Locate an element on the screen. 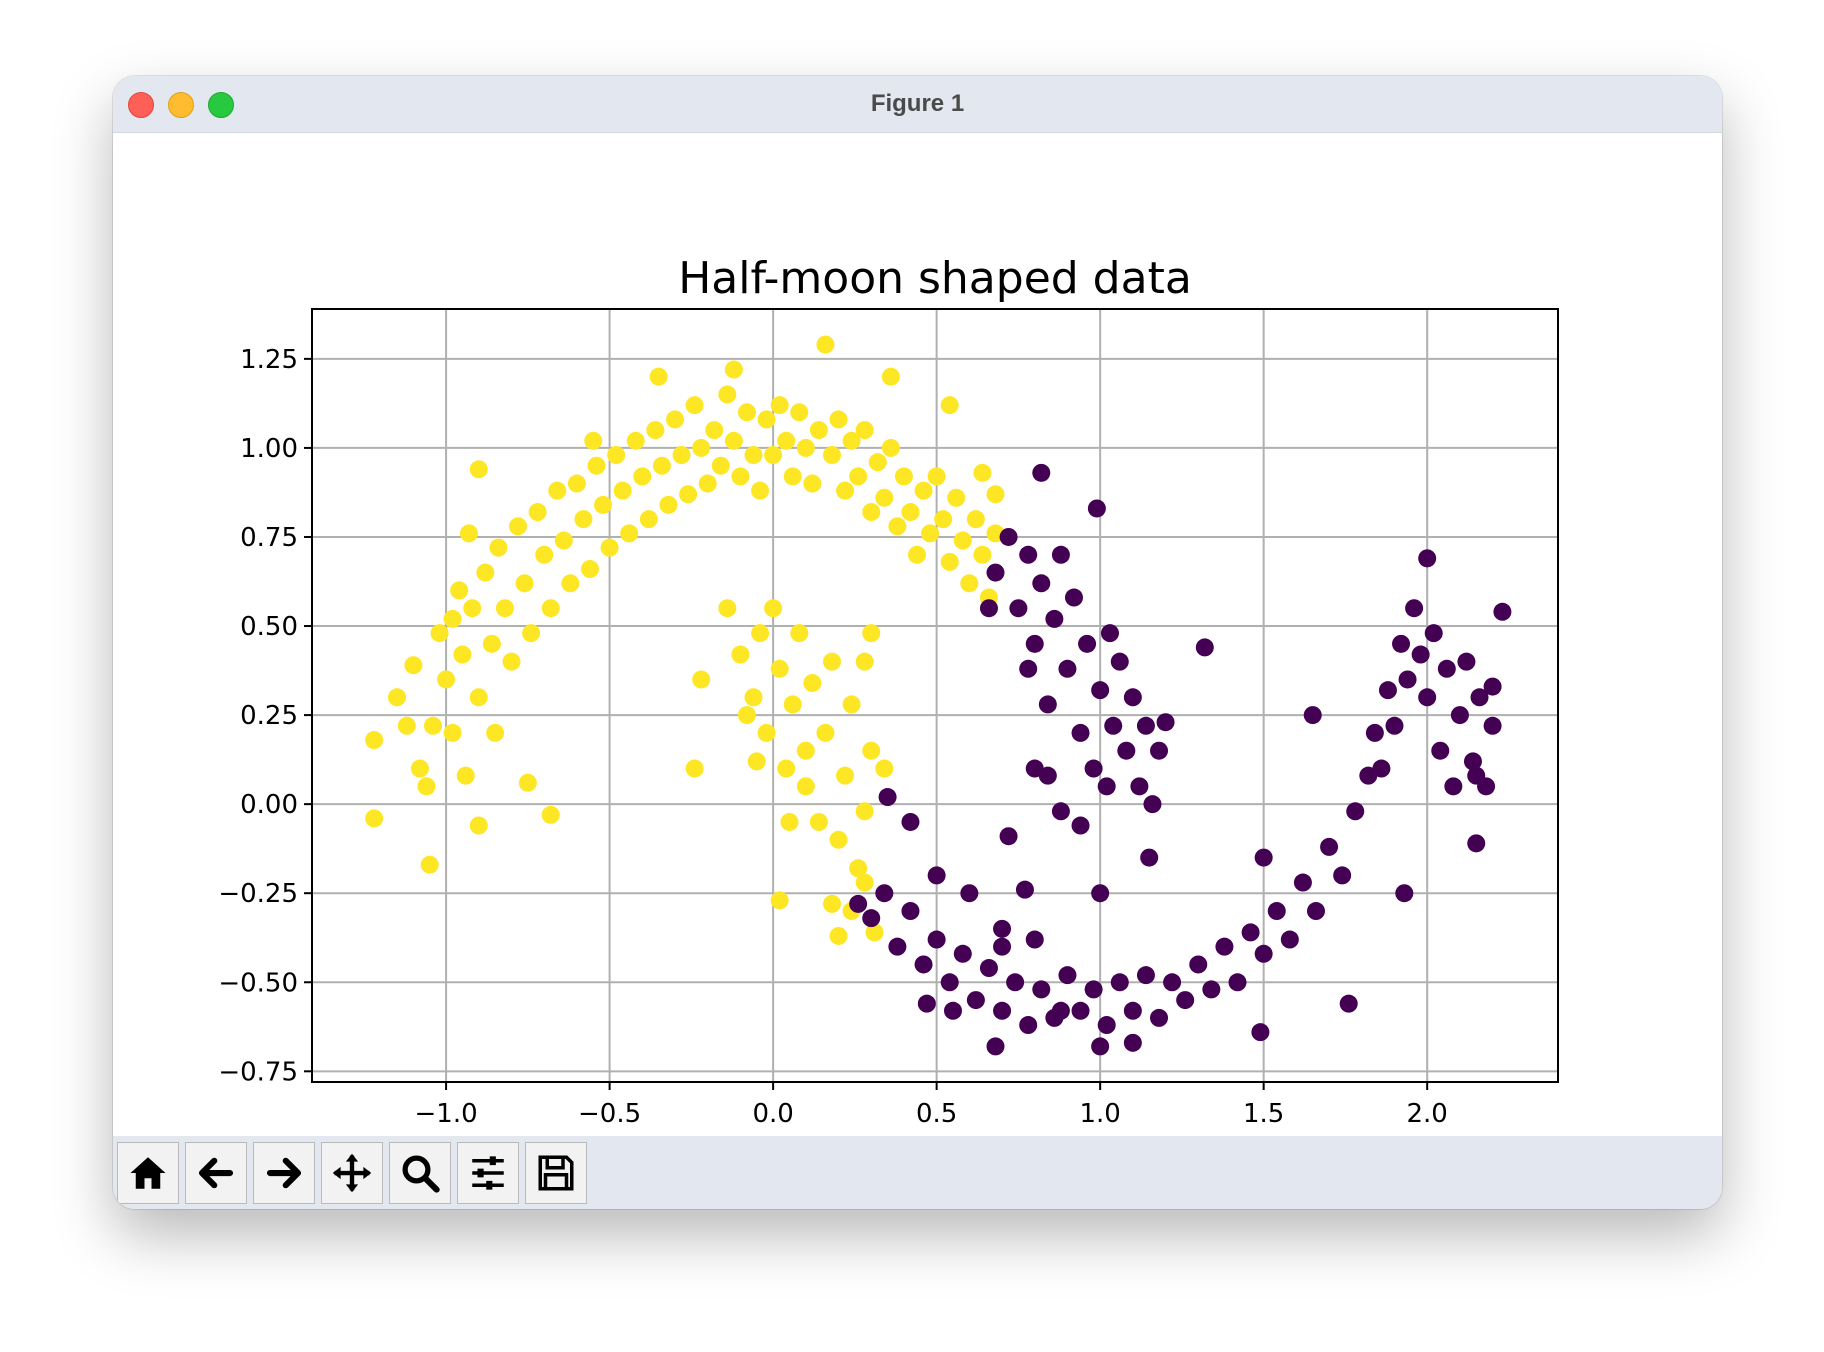  x-tick-label: 1.0 is located at coordinates (1099, 1114).